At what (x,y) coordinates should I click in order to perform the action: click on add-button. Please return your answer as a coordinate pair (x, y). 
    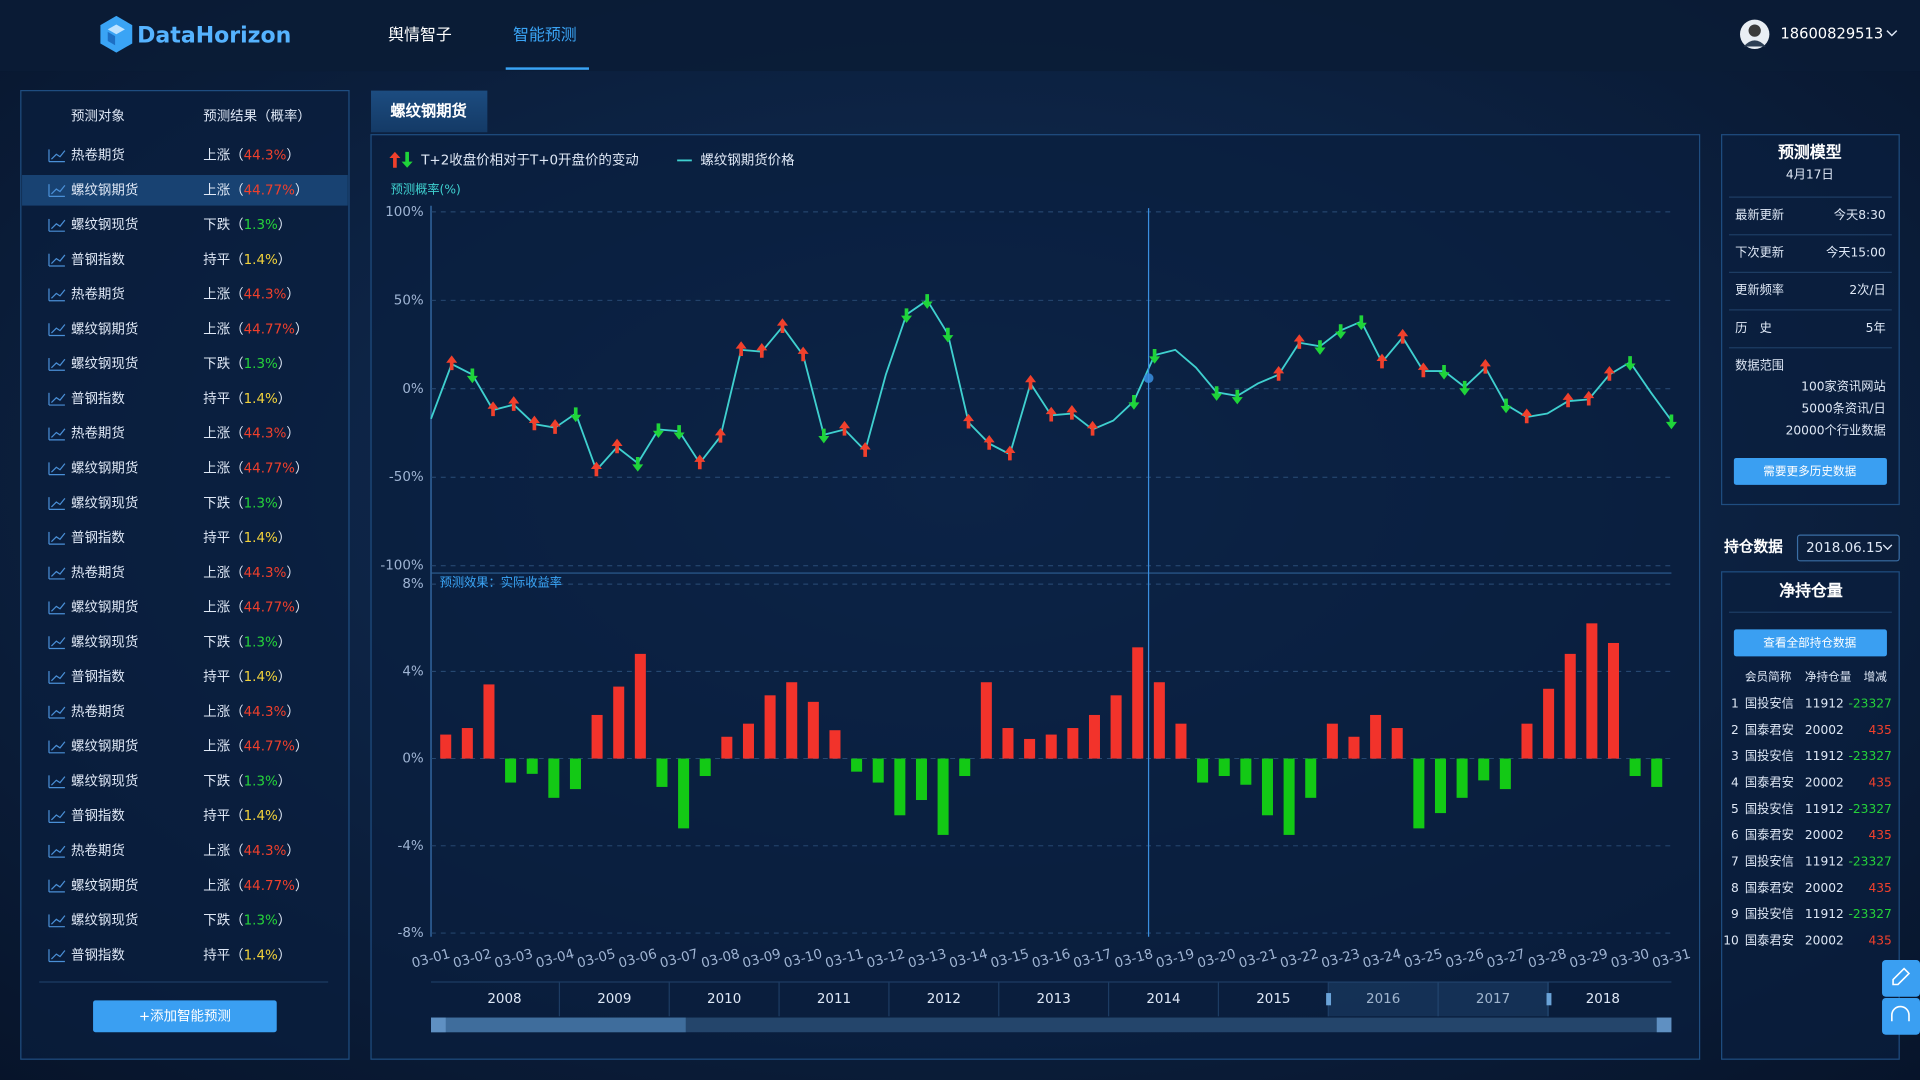
    Looking at the image, I should click on (185, 1016).